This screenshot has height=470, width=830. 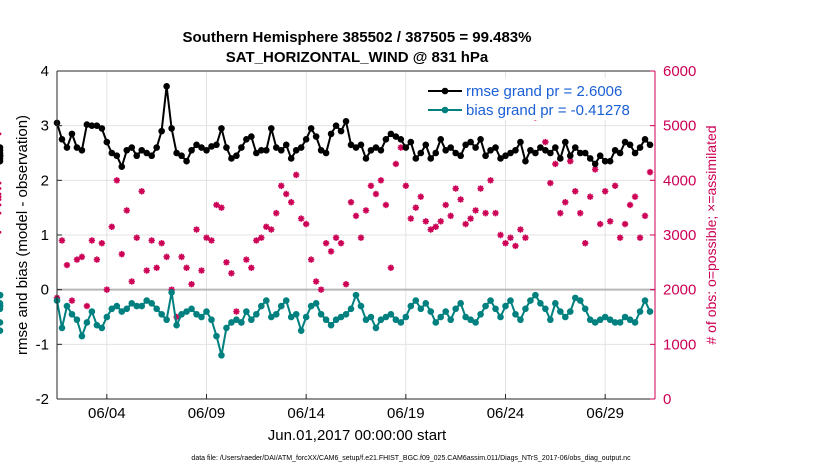 I want to click on right-tick-label: 5000, so click(x=679, y=126).